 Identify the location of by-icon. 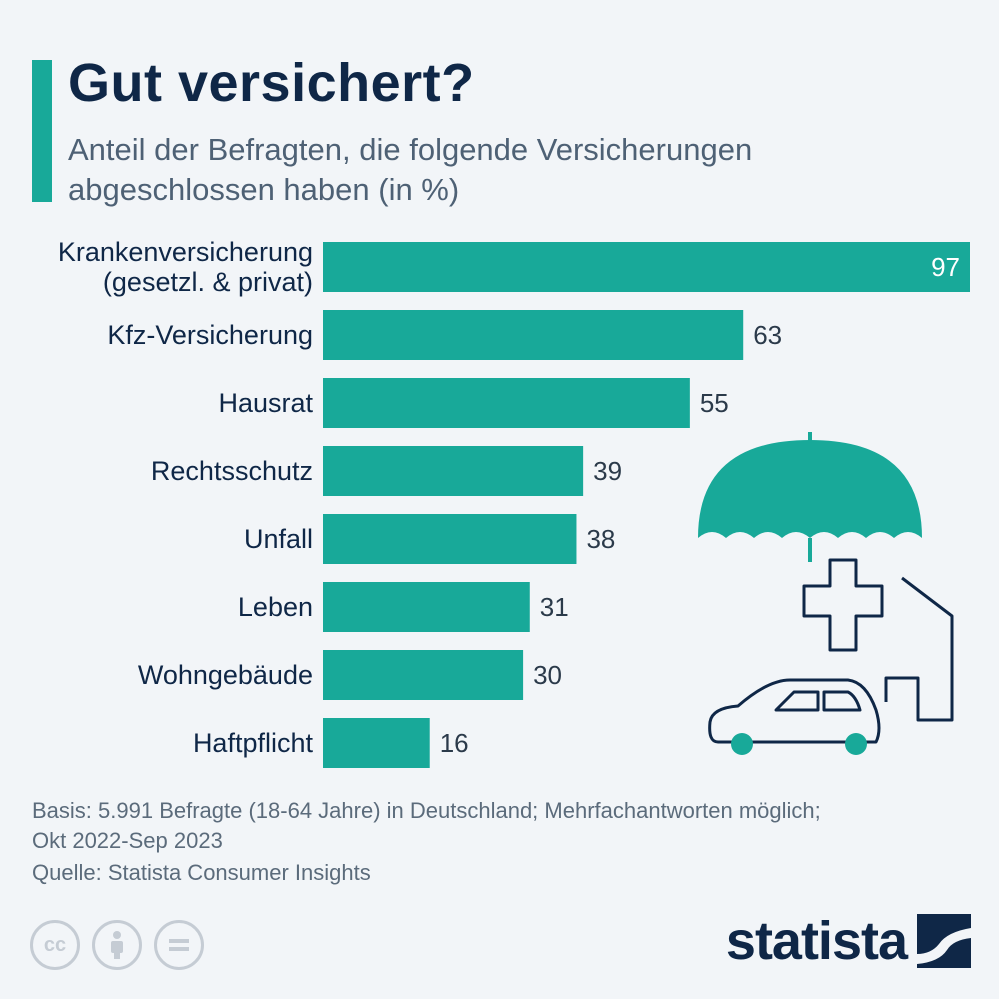
(117, 945).